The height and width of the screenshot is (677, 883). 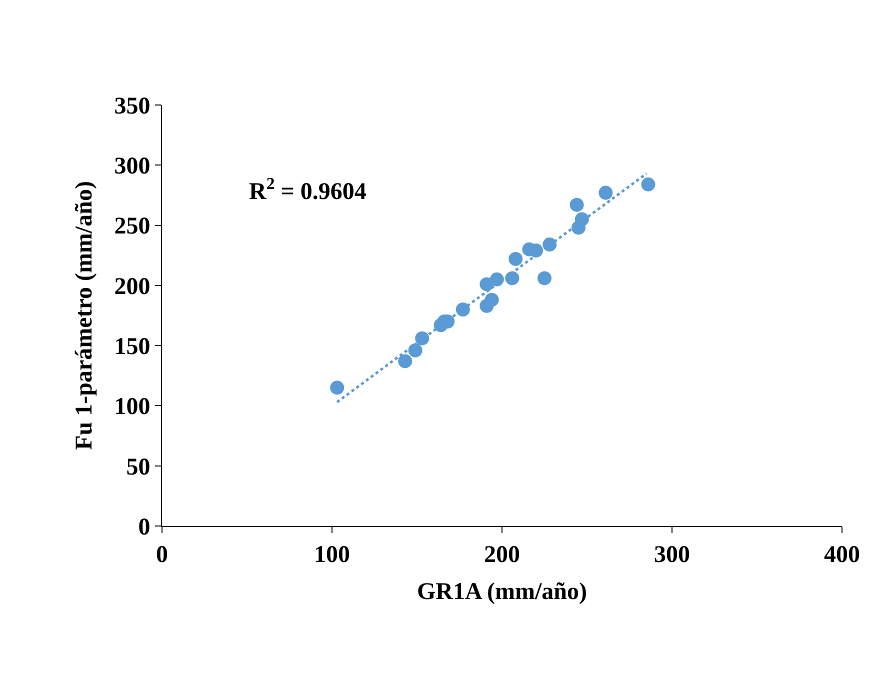 I want to click on y-tick-label: 150, so click(x=132, y=347).